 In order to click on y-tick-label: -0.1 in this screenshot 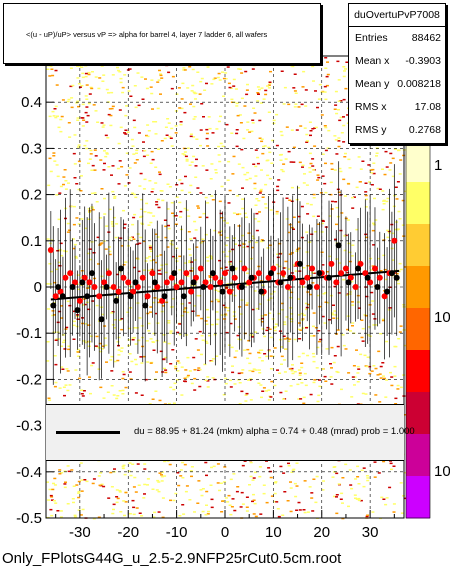, I will do `click(29, 333)`.